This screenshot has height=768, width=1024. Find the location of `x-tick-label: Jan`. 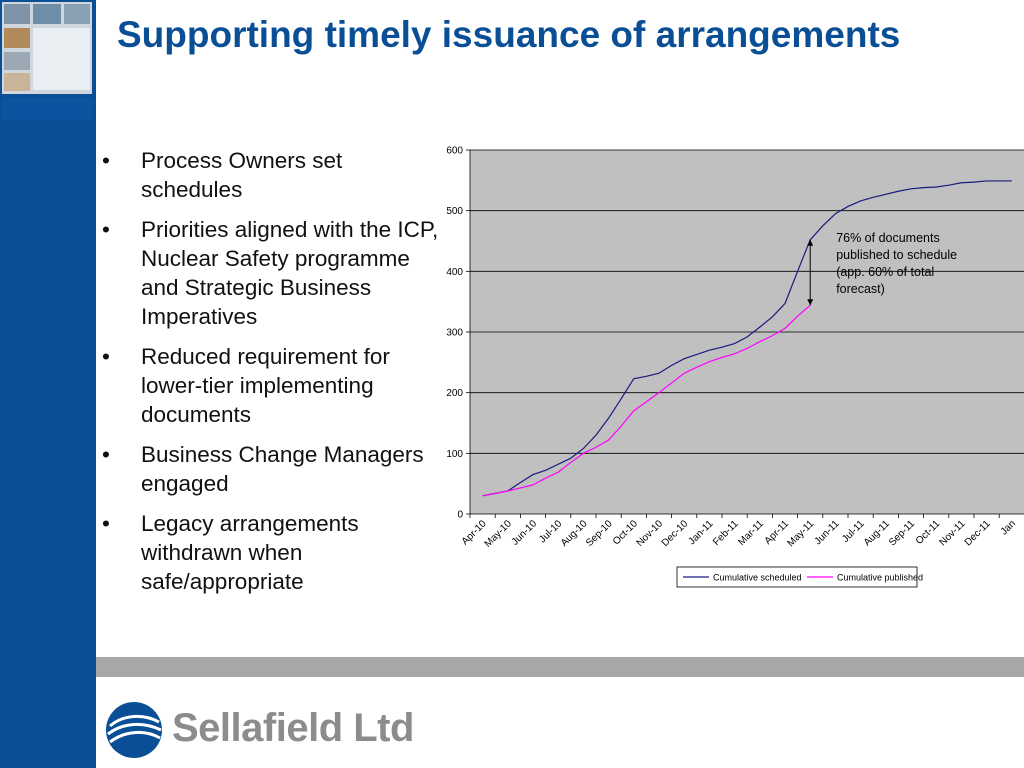

x-tick-label: Jan is located at coordinates (1008, 527).